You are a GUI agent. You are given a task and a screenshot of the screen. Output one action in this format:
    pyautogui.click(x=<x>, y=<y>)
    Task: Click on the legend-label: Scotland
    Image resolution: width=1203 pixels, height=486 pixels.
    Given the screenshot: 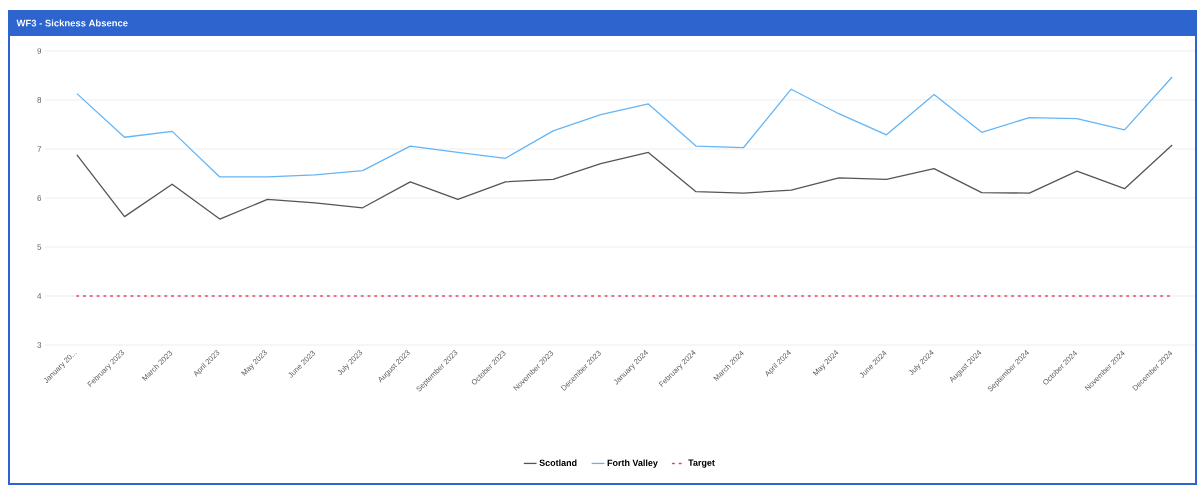 What is the action you would take?
    pyautogui.click(x=558, y=463)
    